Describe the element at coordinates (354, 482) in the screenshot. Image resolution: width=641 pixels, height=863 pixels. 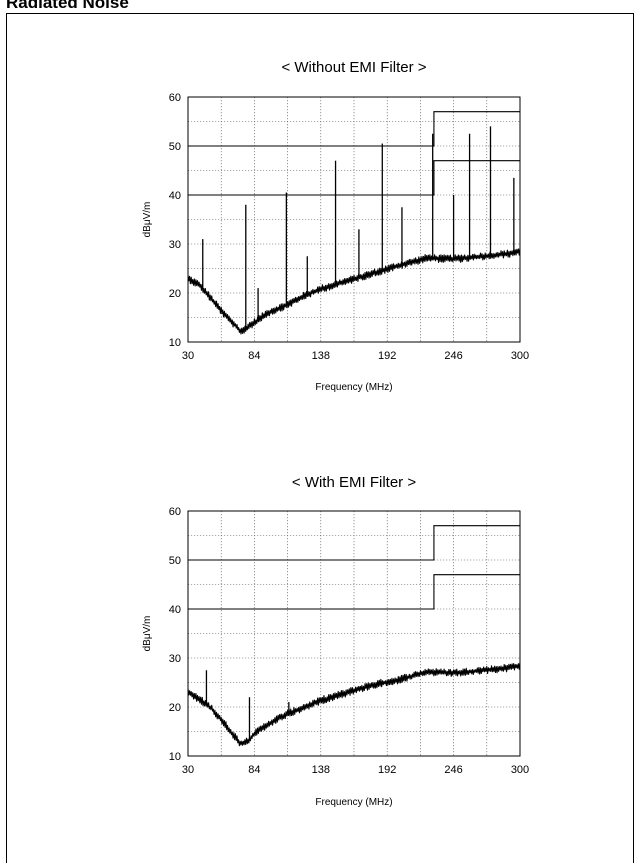
I see `chart-title: < With EMI Filter >` at that location.